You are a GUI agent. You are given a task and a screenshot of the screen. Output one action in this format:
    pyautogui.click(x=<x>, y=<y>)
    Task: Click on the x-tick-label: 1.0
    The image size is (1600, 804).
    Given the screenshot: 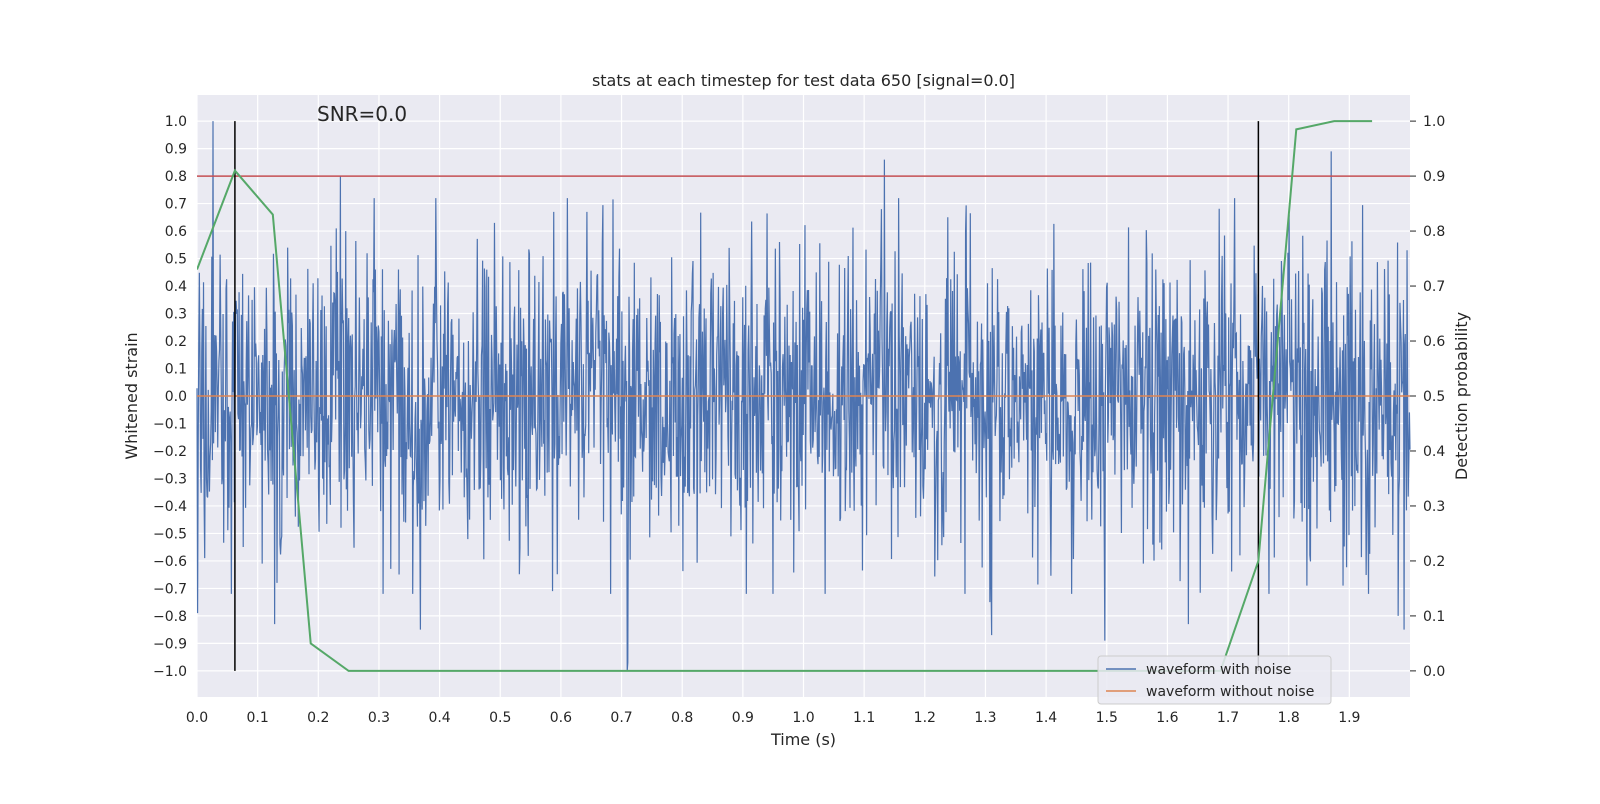 What is the action you would take?
    pyautogui.click(x=803, y=718)
    